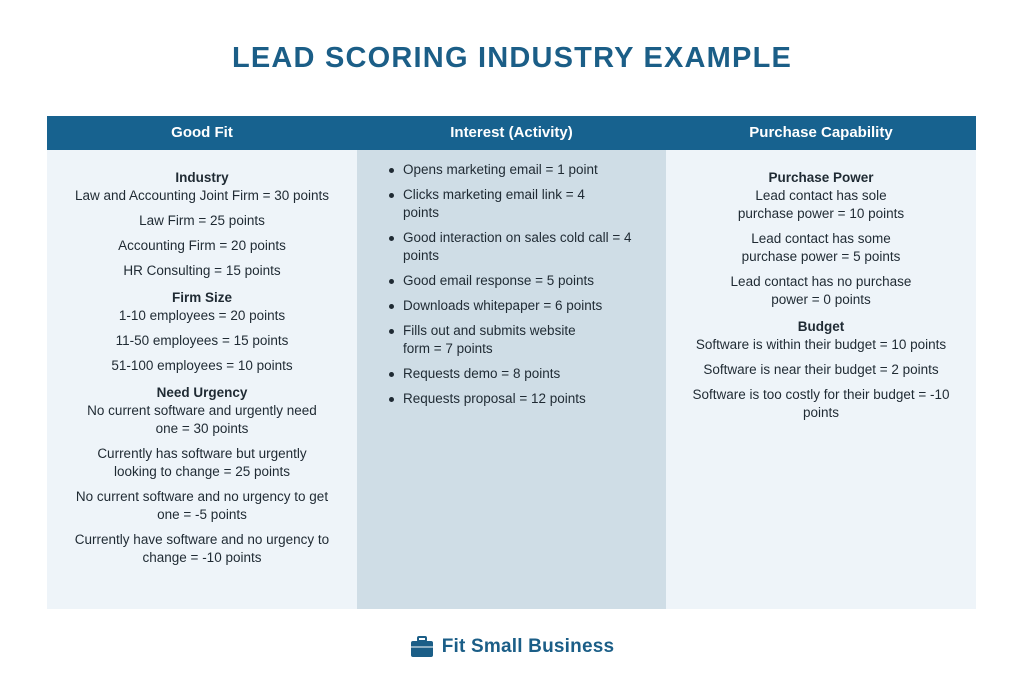  Describe the element at coordinates (202, 220) in the screenshot. I see `list-item: Law Firm = 25 points` at that location.